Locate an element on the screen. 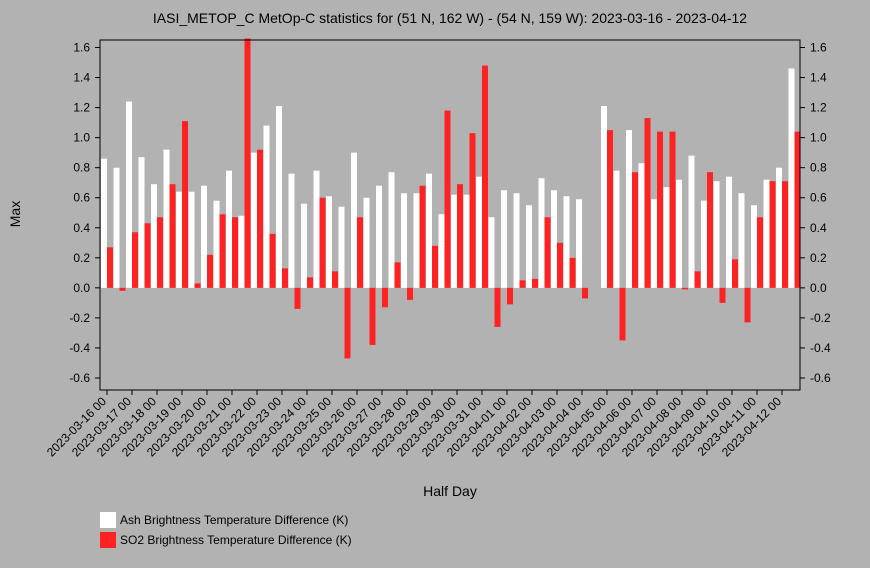  y-tick-label-left: 0.8 is located at coordinates (81, 168).